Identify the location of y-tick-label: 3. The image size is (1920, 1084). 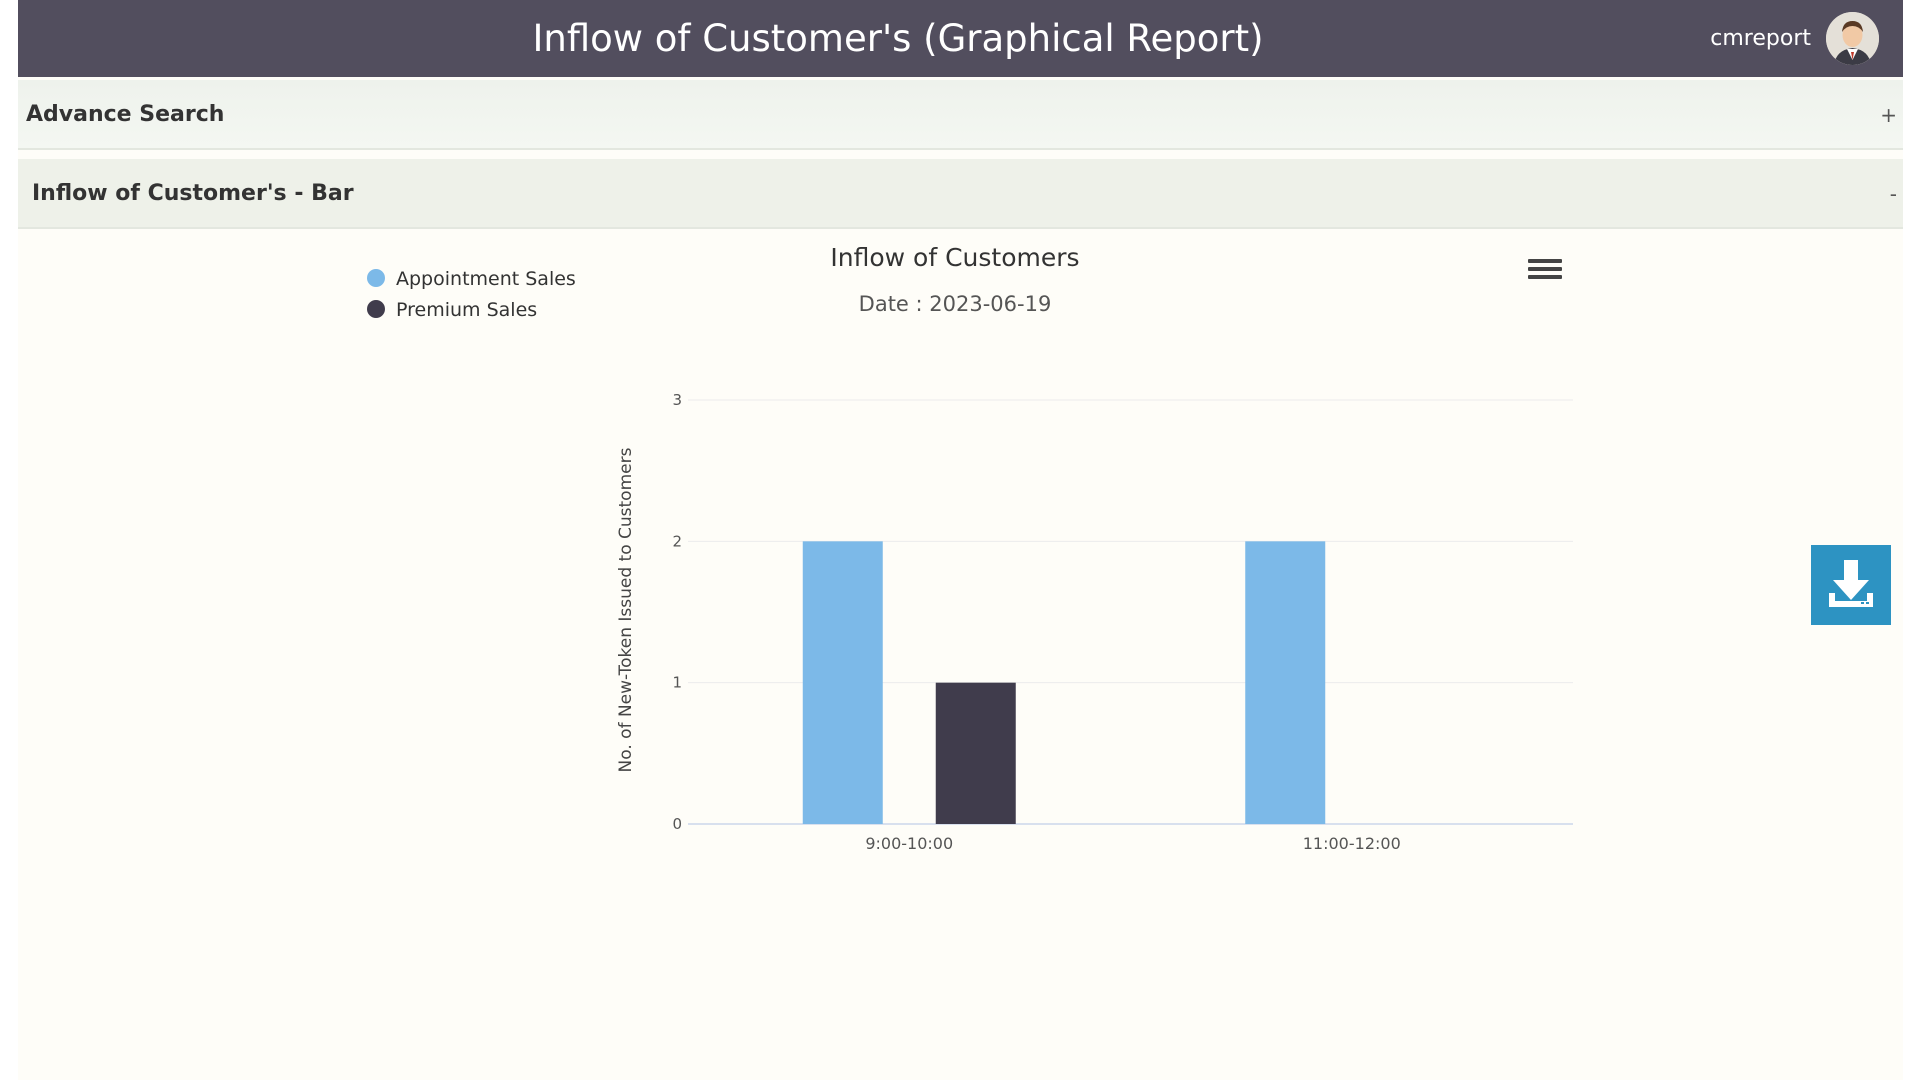
(677, 400).